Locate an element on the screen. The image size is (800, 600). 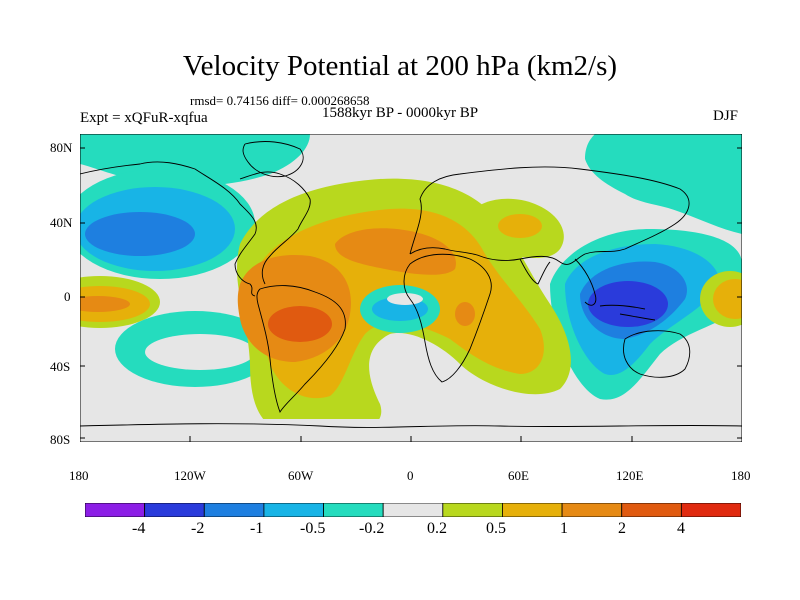
colorbar-label-5: -0.2 is located at coordinates (372, 528).